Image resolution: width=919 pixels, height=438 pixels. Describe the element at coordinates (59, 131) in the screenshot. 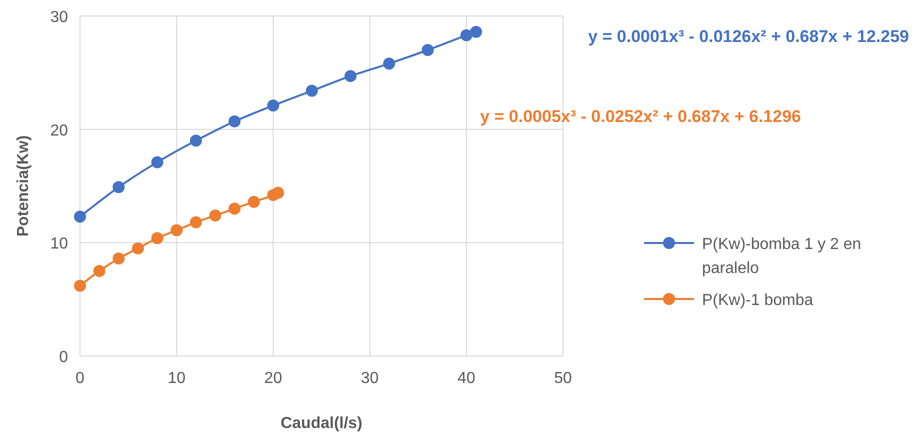

I see `y-tick-label: 20` at that location.